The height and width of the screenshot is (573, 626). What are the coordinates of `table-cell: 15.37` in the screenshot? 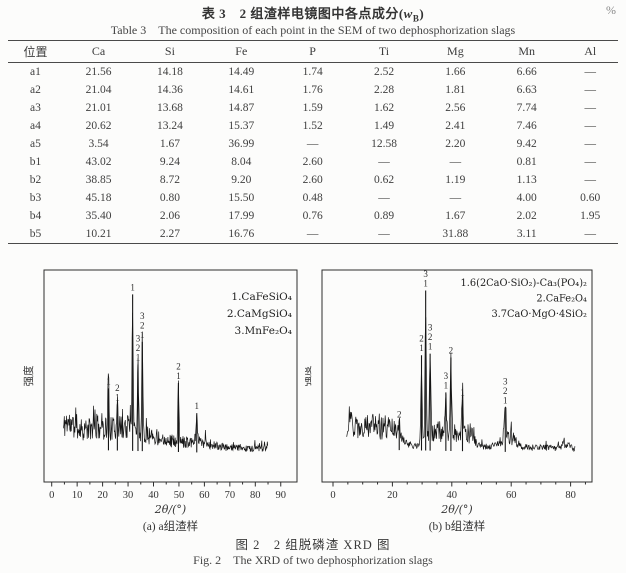 It's located at (241, 126).